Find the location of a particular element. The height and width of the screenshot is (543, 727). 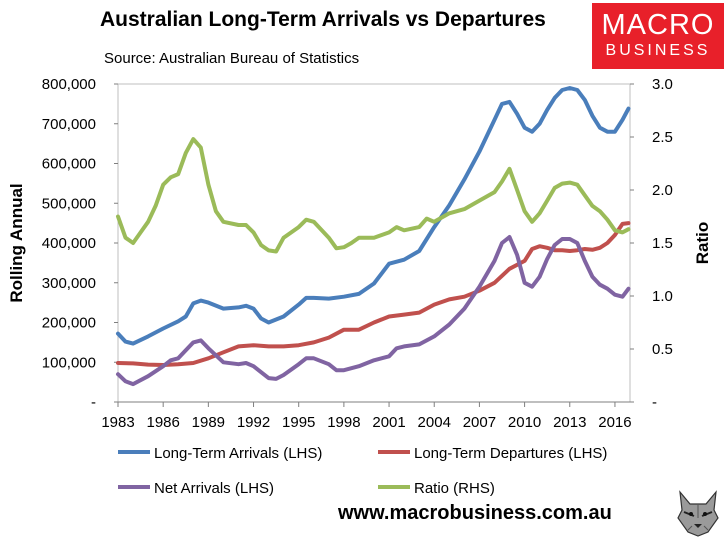

y2-tick-label: - is located at coordinates (654, 402).